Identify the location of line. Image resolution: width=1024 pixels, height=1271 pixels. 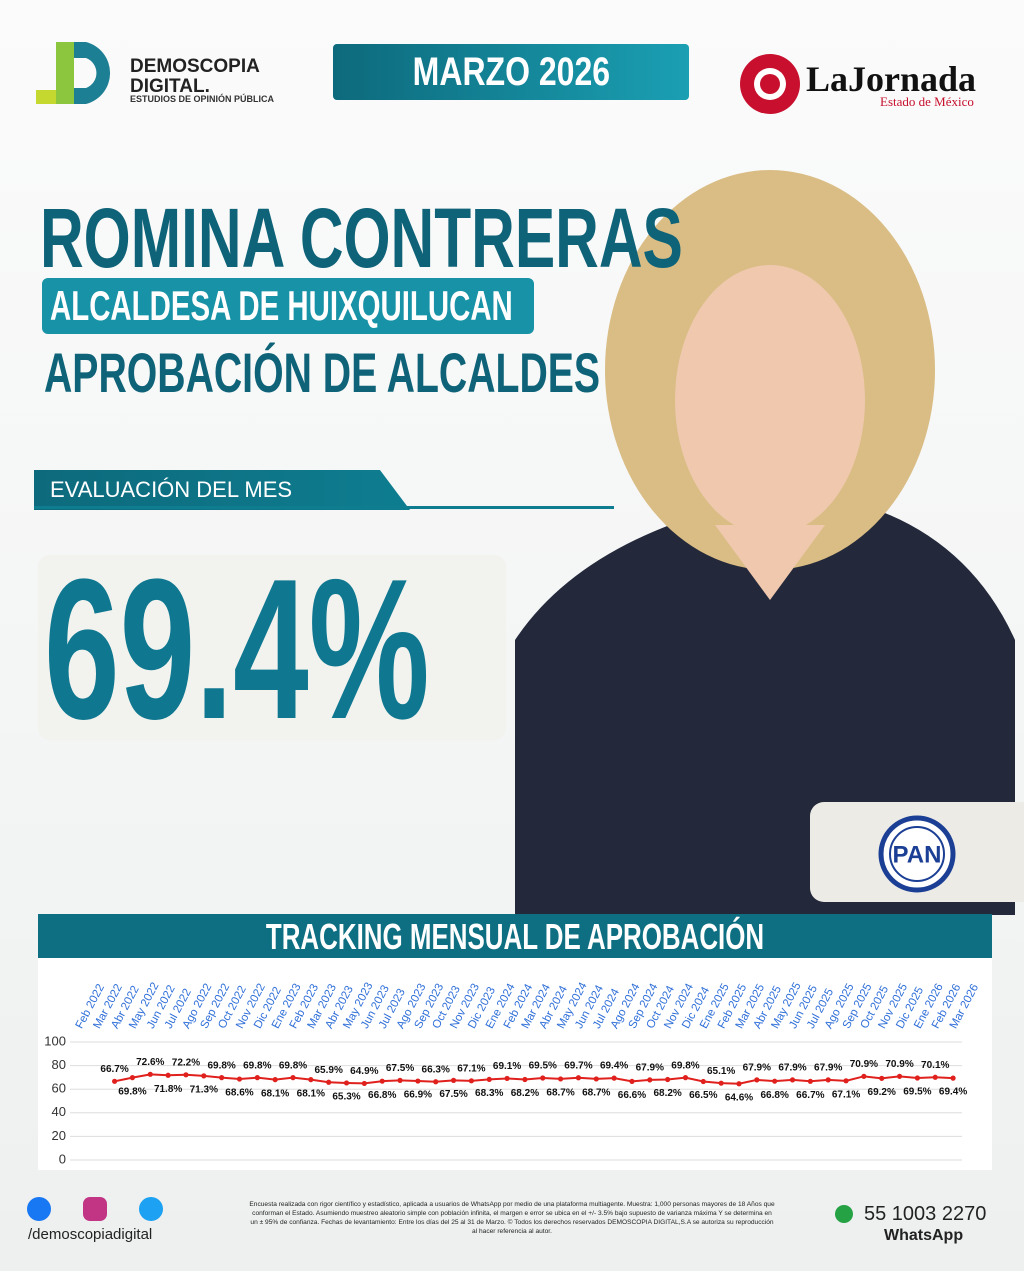
(534, 1079).